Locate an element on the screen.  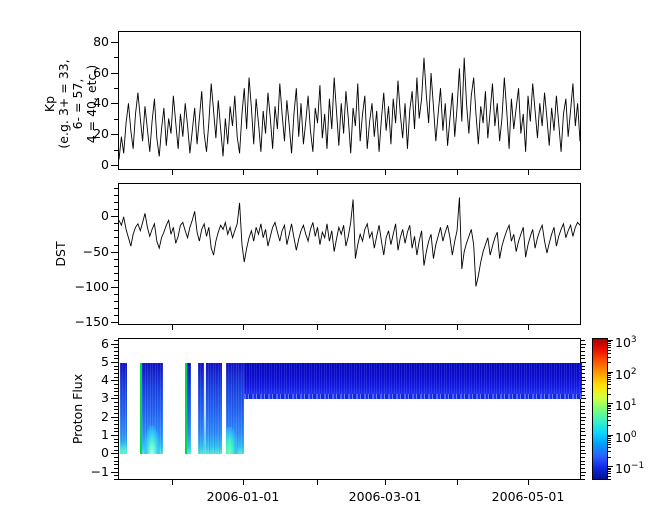
y-tick-label: 5 is located at coordinates (105, 361).